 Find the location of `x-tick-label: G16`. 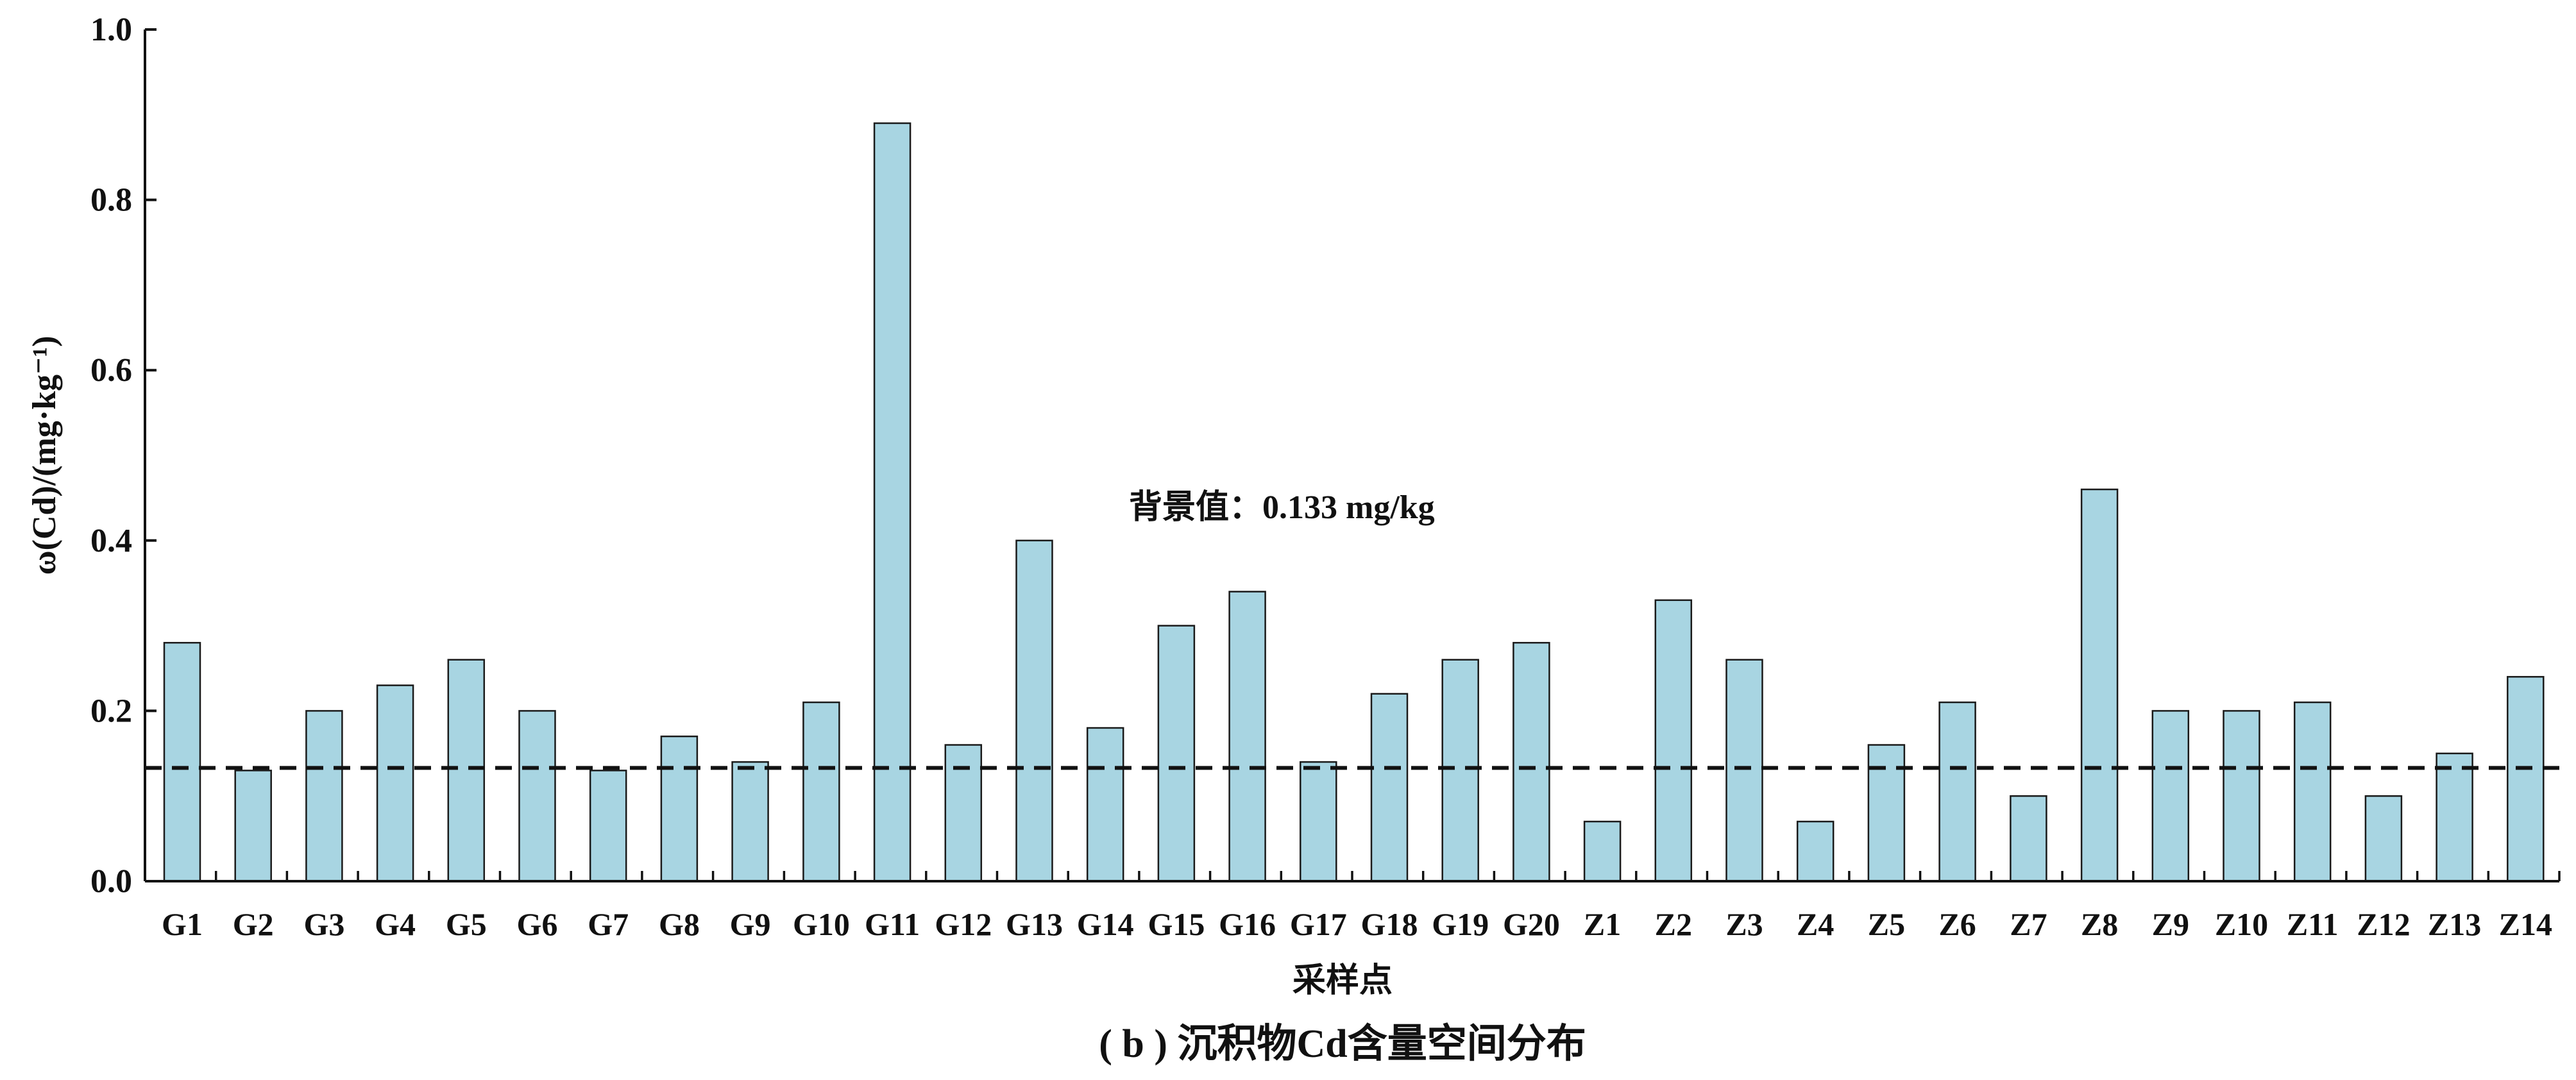

x-tick-label: G16 is located at coordinates (1247, 924).